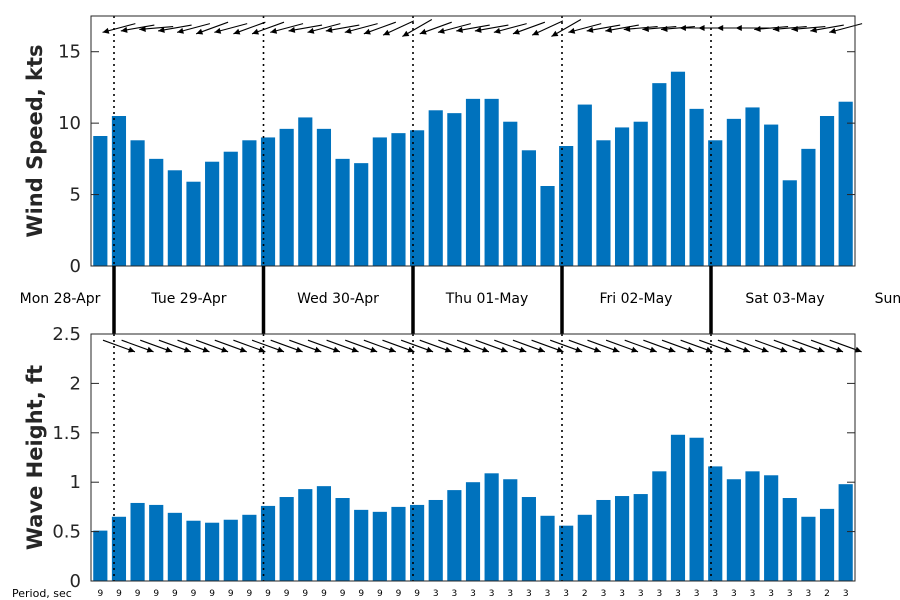 The width and height of the screenshot is (900, 600). What do you see at coordinates (35, 140) in the screenshot?
I see `wind-ylabel: Wind Speed, kts` at bounding box center [35, 140].